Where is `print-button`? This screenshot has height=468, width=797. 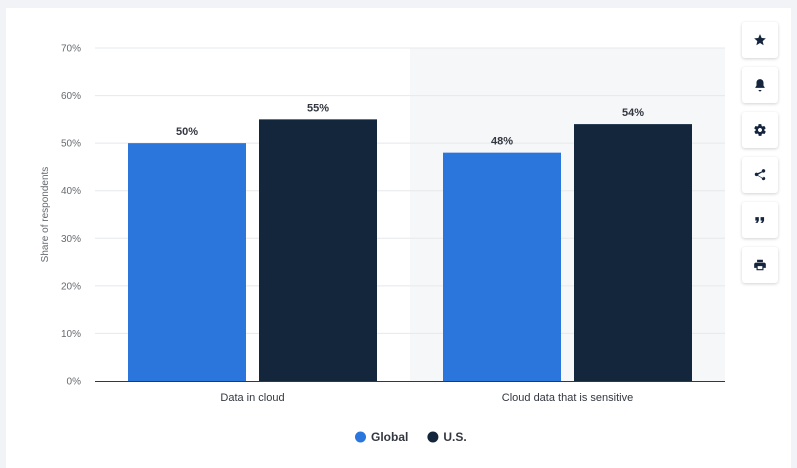
print-button is located at coordinates (760, 265).